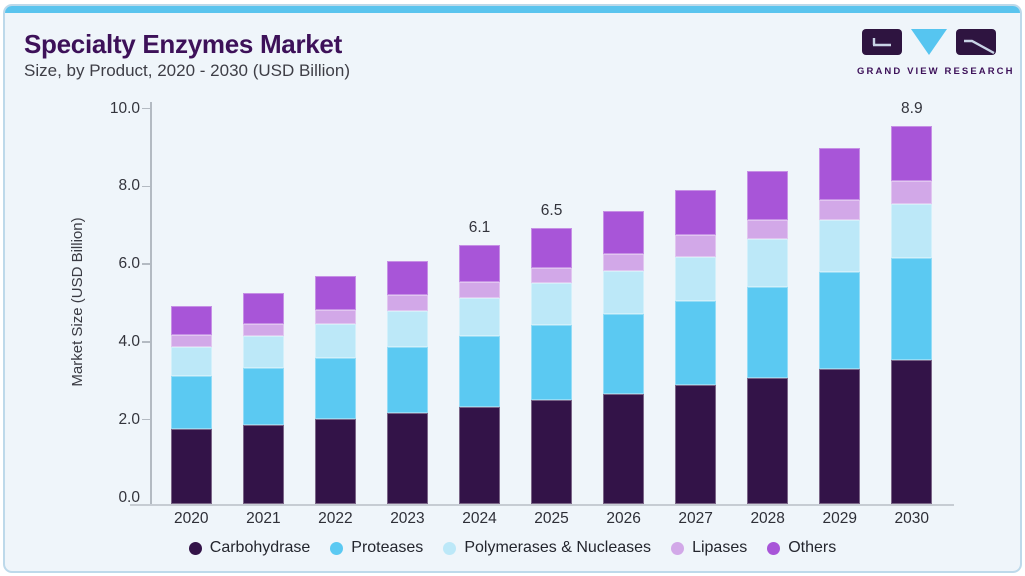 This screenshot has height=576, width=1025. I want to click on segment-polymerases-nucleases-2025, so click(552, 304).